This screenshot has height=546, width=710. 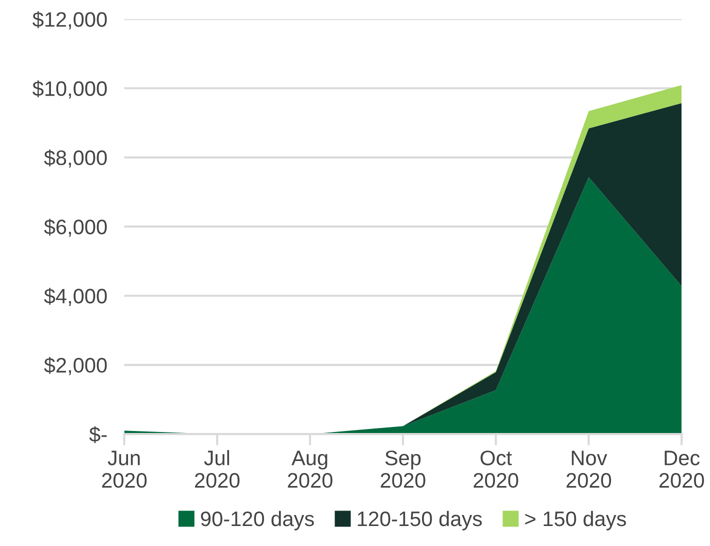 I want to click on legend-label: > 150 days, so click(x=575, y=520).